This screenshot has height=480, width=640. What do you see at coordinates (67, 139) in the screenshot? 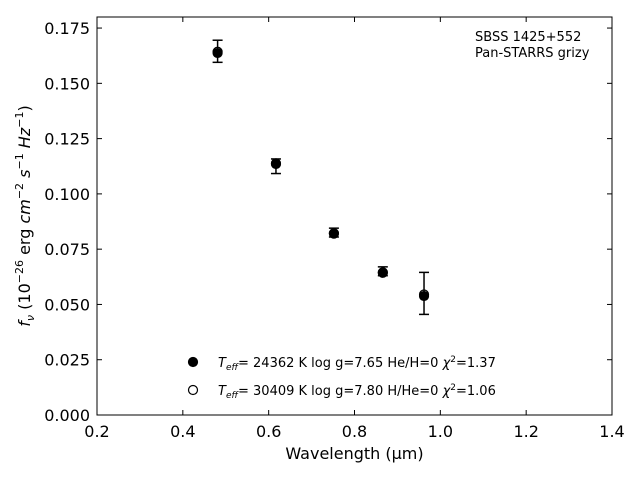
I see `y-tick-label: 0.125` at bounding box center [67, 139].